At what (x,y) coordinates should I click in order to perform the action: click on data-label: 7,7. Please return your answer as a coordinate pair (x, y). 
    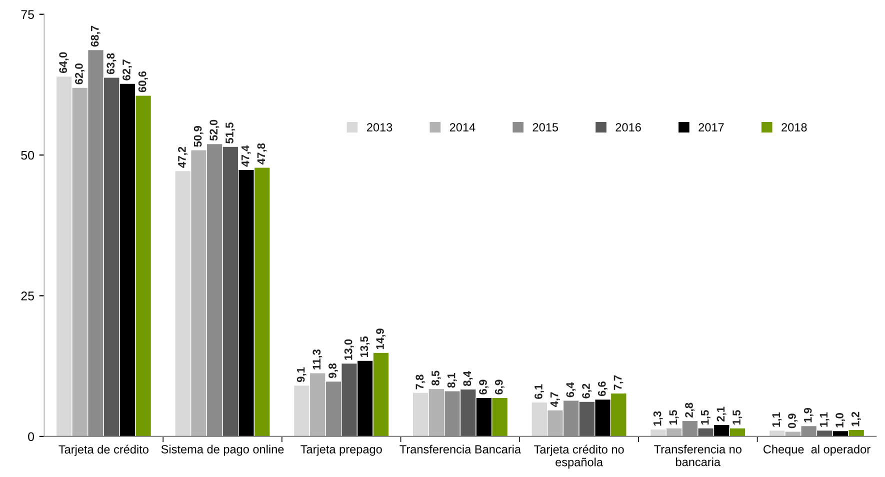
    Looking at the image, I should click on (619, 382).